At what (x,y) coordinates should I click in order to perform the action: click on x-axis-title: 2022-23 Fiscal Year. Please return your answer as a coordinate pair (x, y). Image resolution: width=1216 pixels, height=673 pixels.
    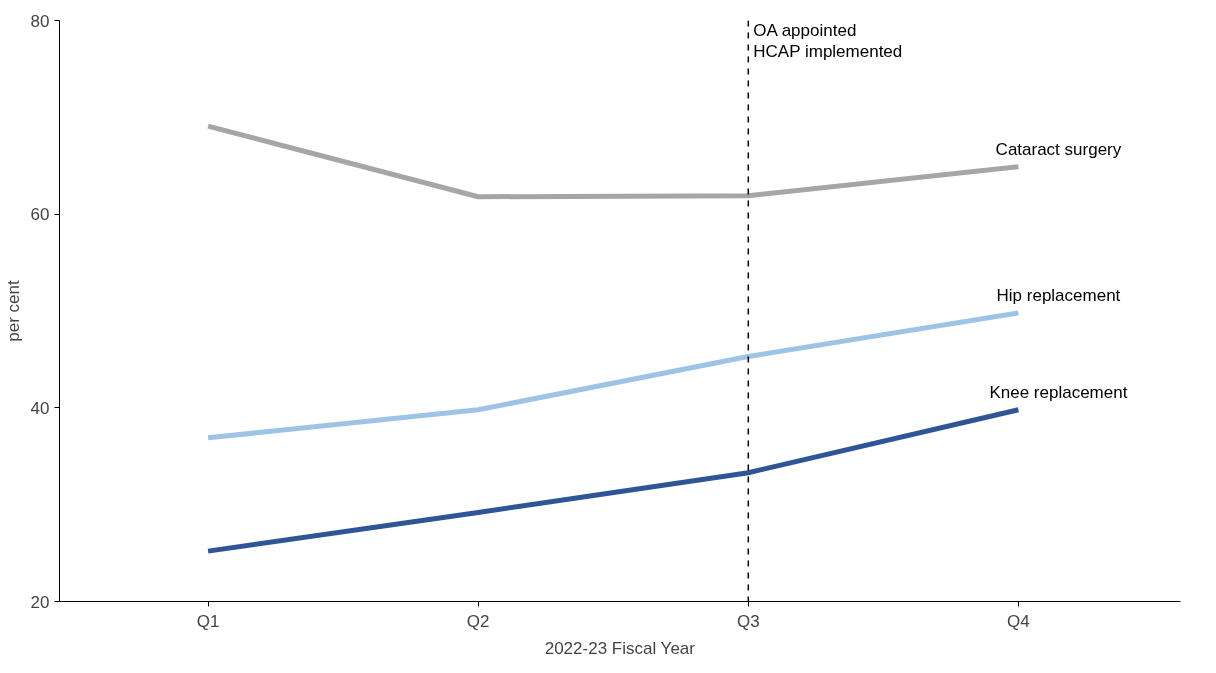
    Looking at the image, I should click on (620, 648).